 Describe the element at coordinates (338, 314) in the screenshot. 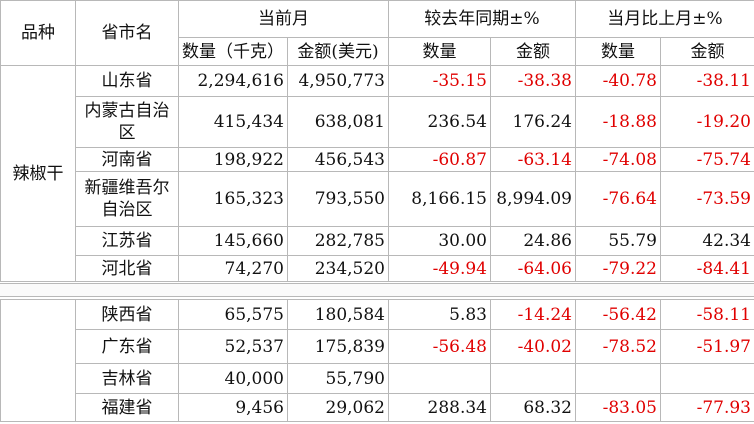

I see `value-cell: 180,584` at that location.